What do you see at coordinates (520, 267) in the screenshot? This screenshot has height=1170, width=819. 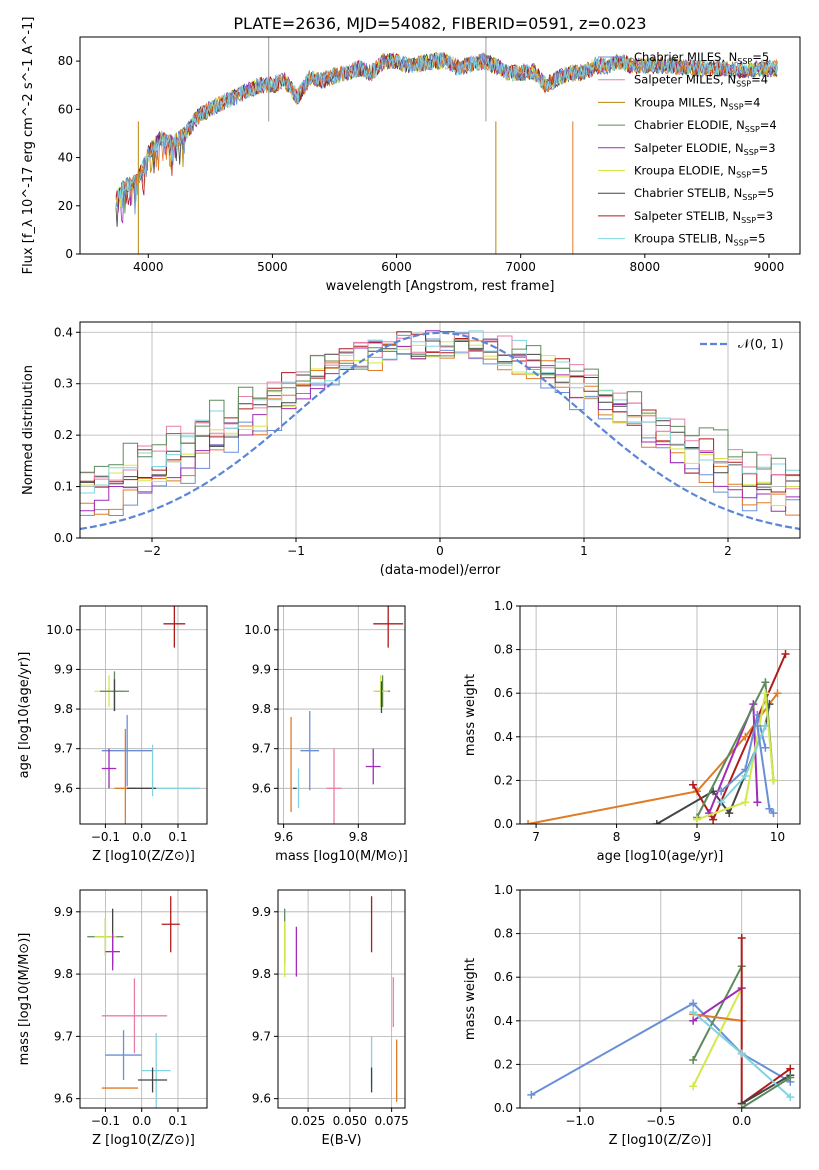 I see `x-tick-label: 7000` at bounding box center [520, 267].